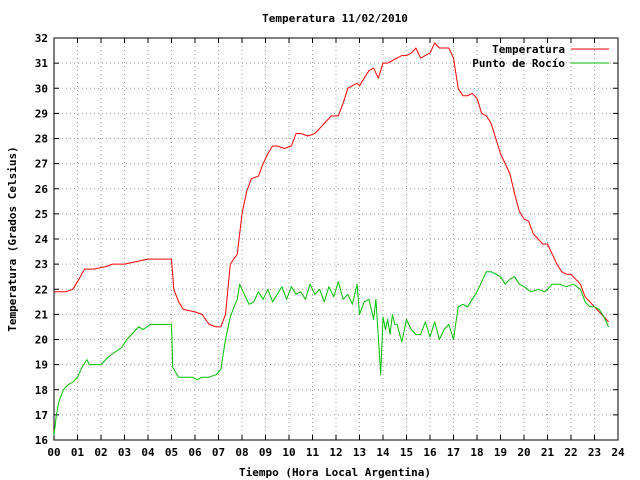  What do you see at coordinates (41, 390) in the screenshot?
I see `y-tick-label: 18` at bounding box center [41, 390].